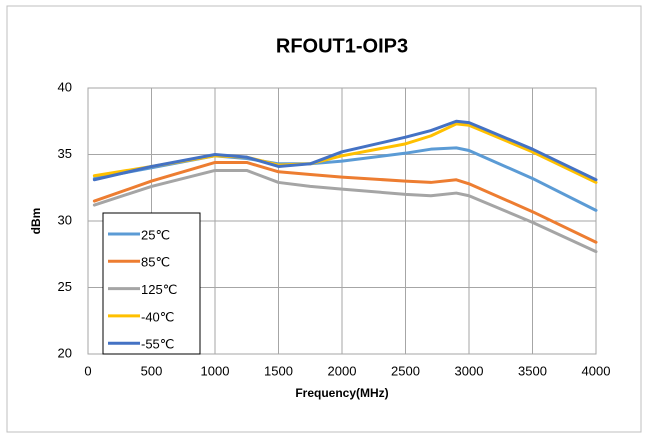 The image size is (649, 438). What do you see at coordinates (157, 344) in the screenshot?
I see `legend-label: -55℃` at bounding box center [157, 344].